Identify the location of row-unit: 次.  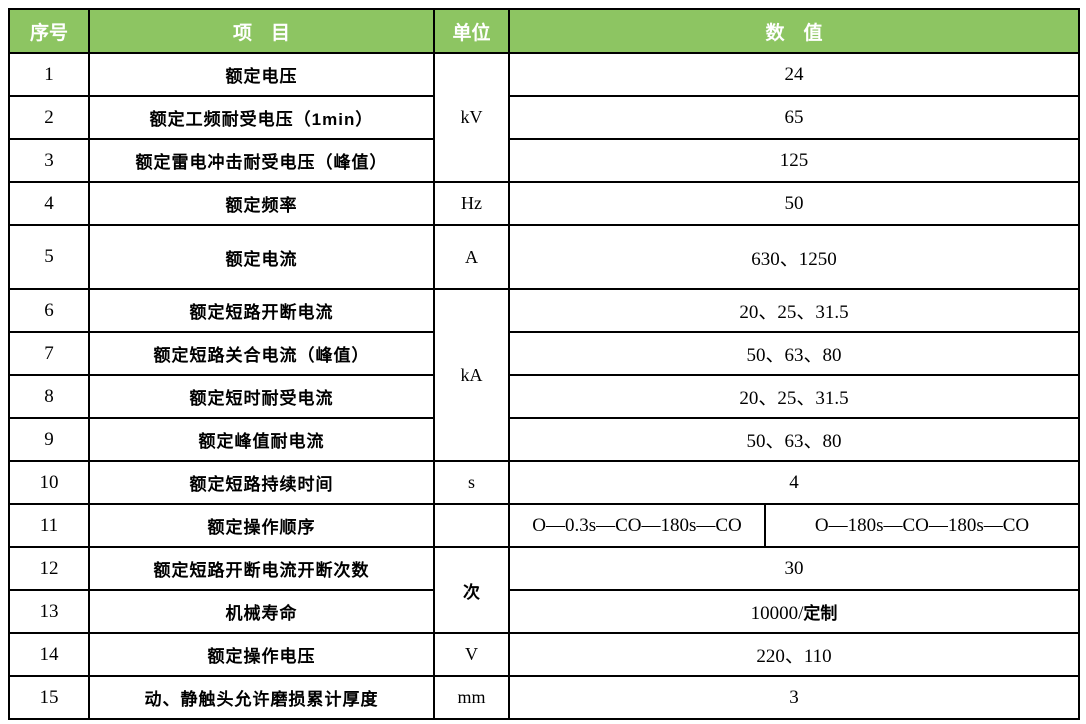
(471, 590).